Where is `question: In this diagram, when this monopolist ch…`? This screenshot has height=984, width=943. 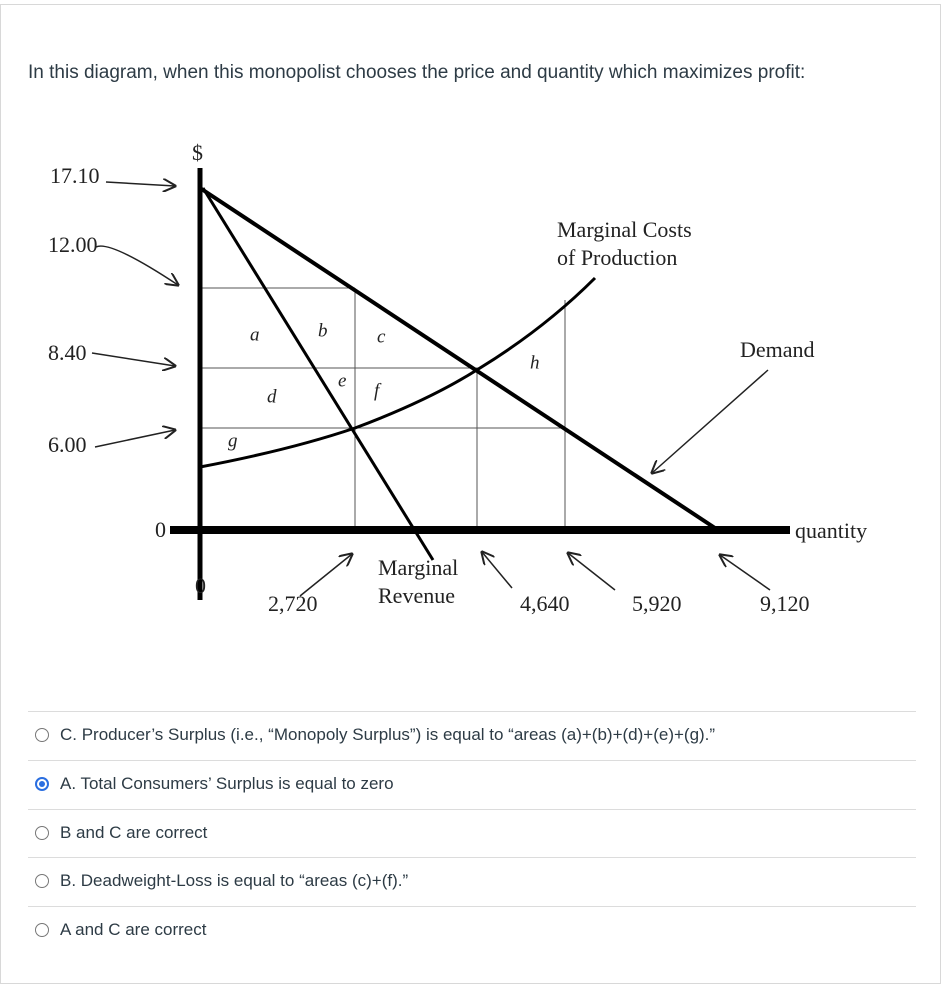
question: In this diagram, when this monopolist ch… is located at coordinates (417, 72).